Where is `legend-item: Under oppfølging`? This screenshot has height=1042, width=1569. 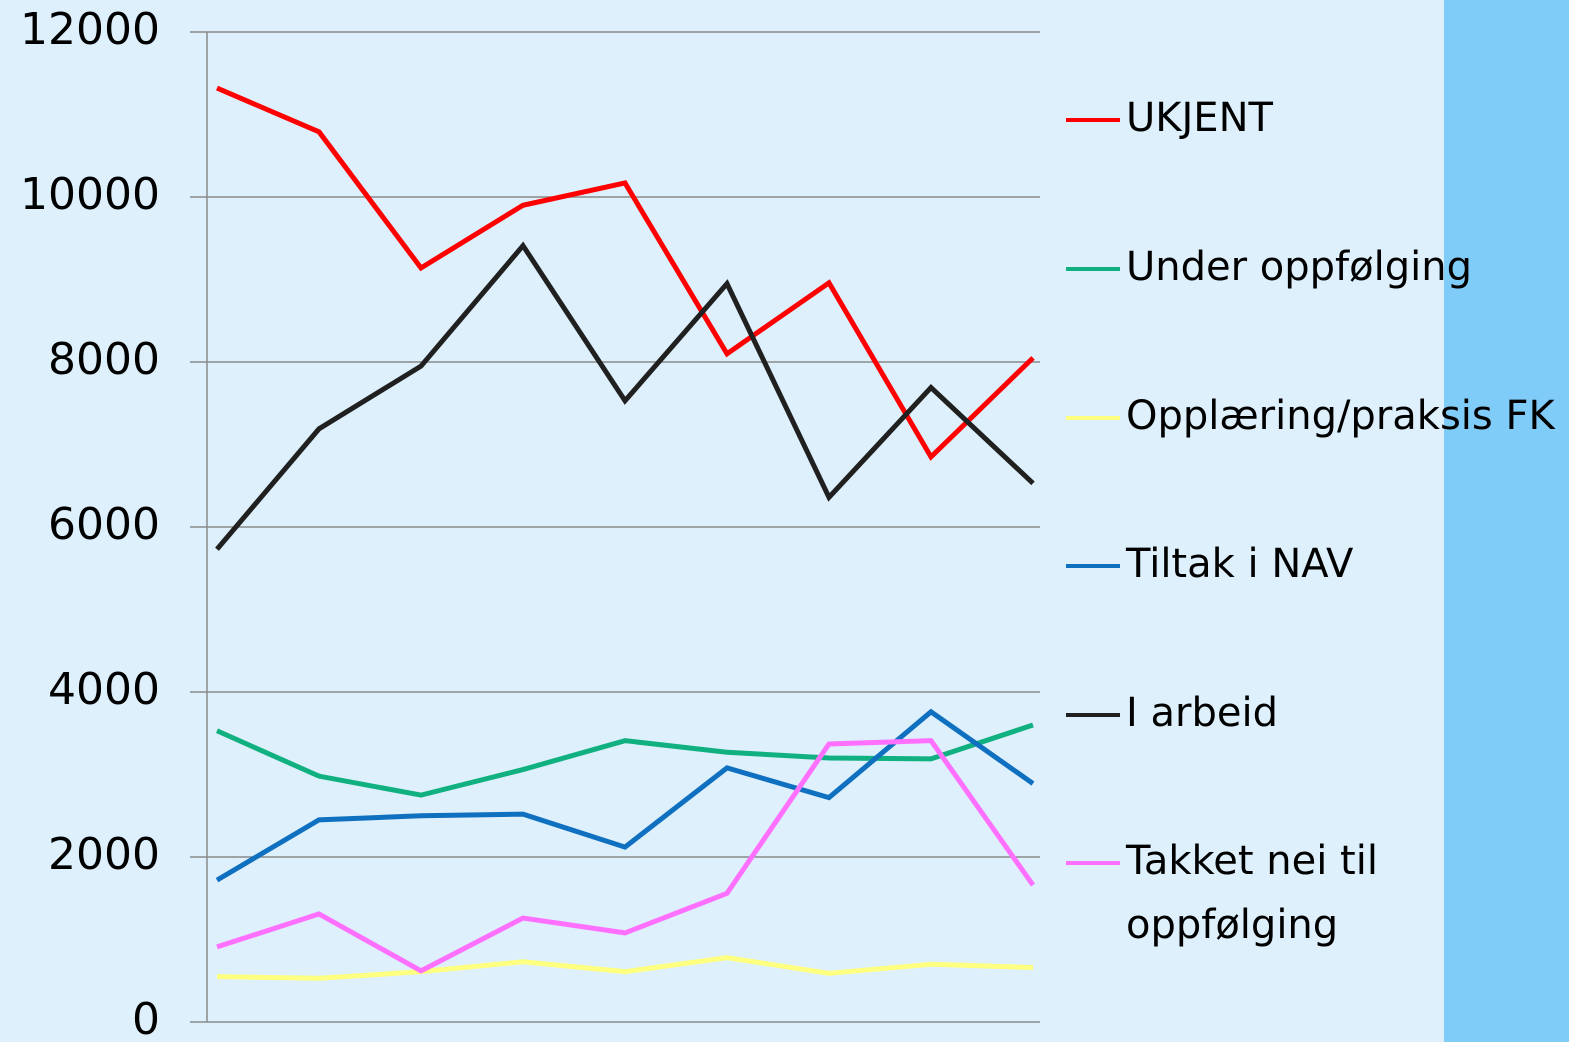
legend-item: Under oppfølging is located at coordinates (1316, 271).